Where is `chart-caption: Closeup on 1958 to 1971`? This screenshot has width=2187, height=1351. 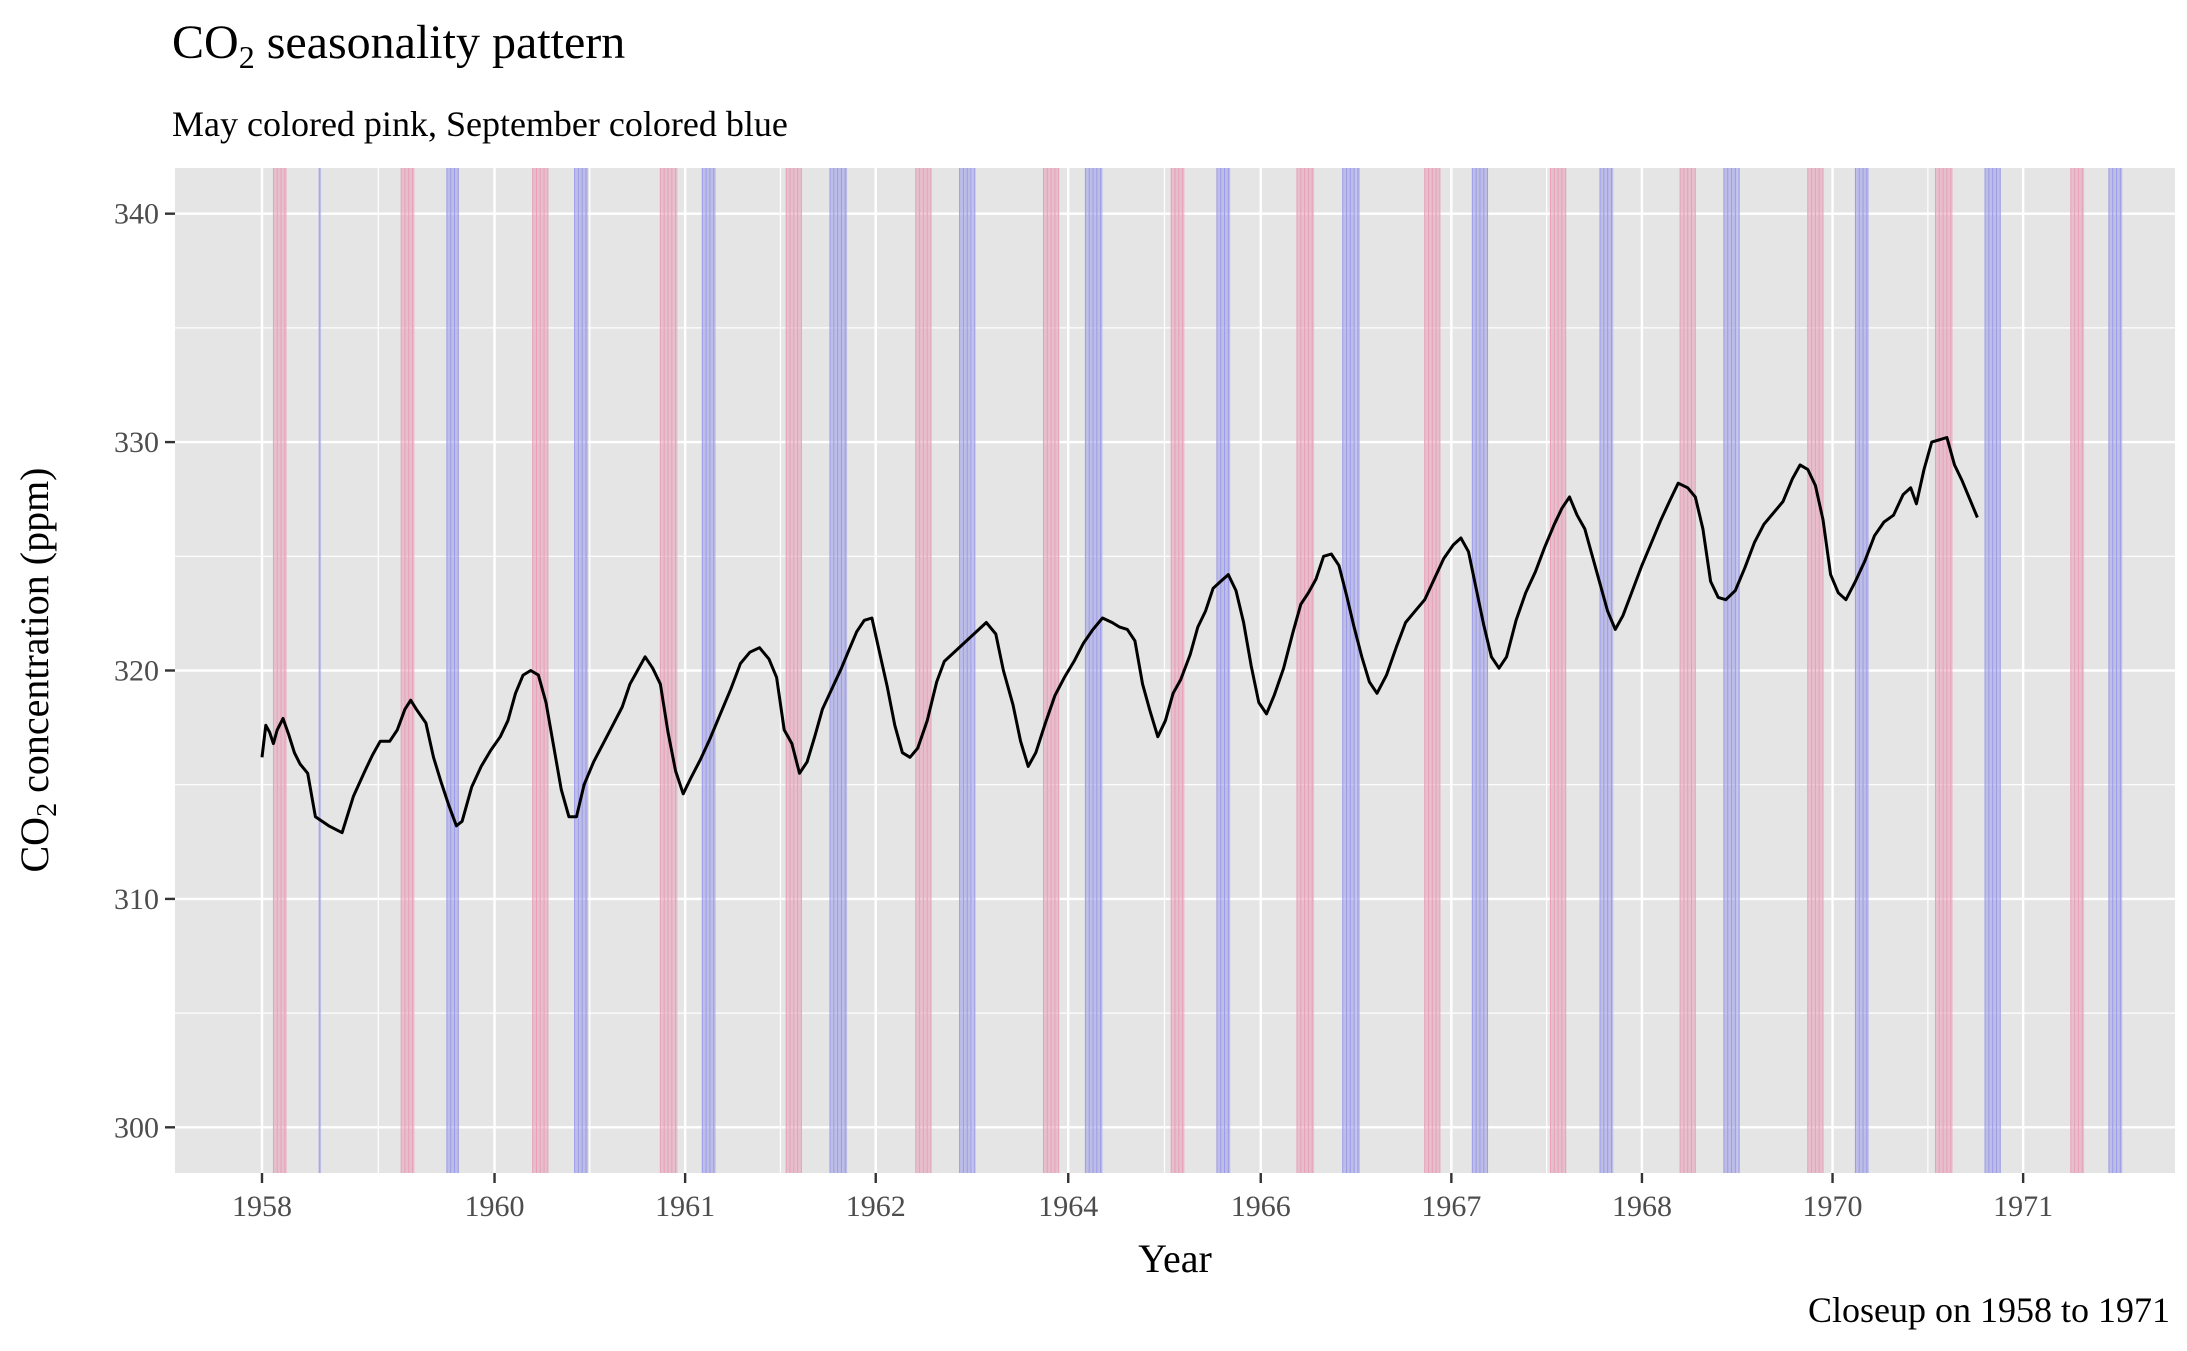 chart-caption: Closeup on 1958 to 1971 is located at coordinates (1989, 1310).